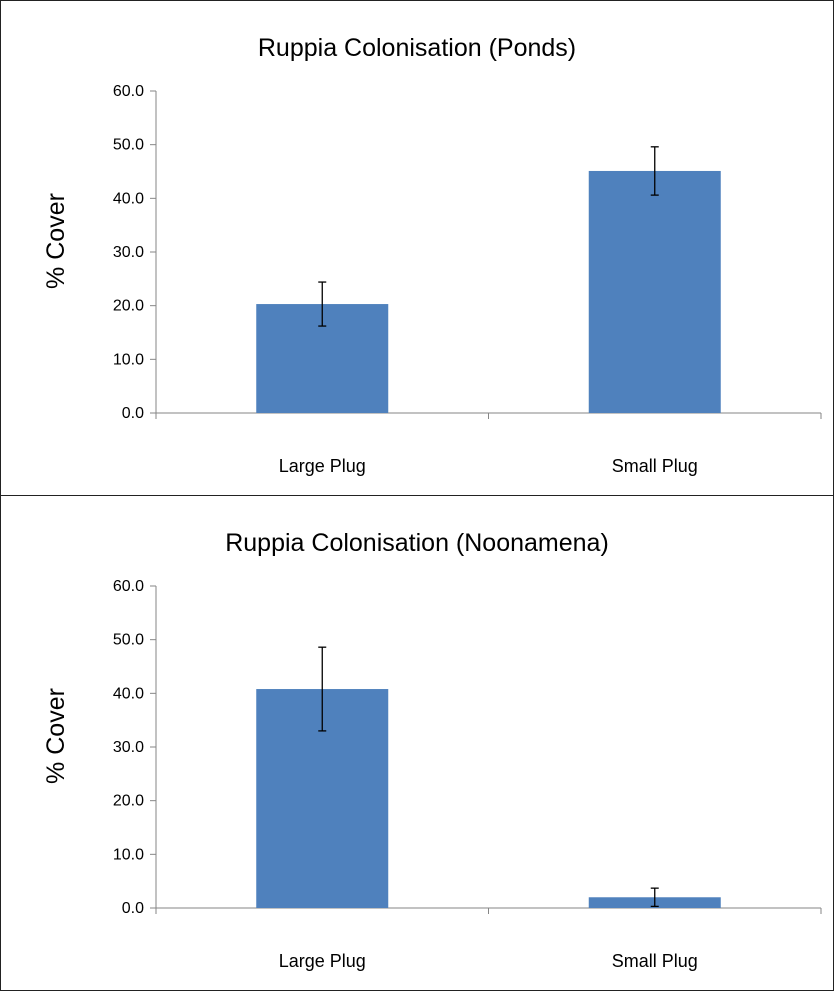 This screenshot has width=835, height=992. What do you see at coordinates (417, 543) in the screenshot?
I see `chart-title: Ruppia Colonisation (Noonamena)` at bounding box center [417, 543].